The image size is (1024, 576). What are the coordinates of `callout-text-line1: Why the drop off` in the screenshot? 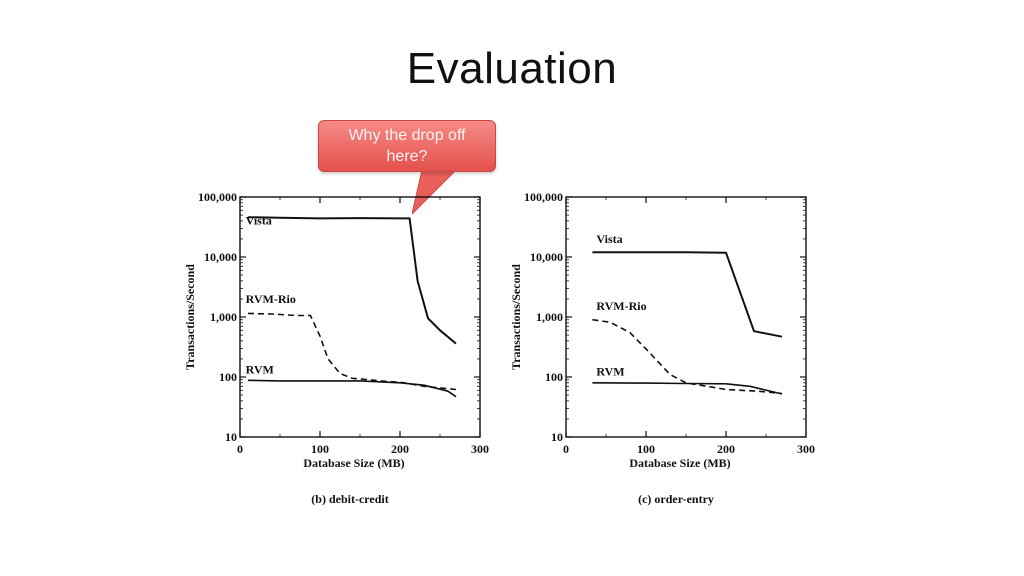 It's located at (407, 135).